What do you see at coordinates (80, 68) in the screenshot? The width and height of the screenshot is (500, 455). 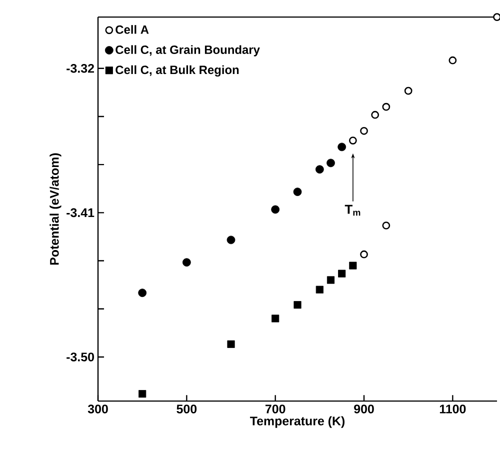 I see `y-tick-label: -3.32` at bounding box center [80, 68].